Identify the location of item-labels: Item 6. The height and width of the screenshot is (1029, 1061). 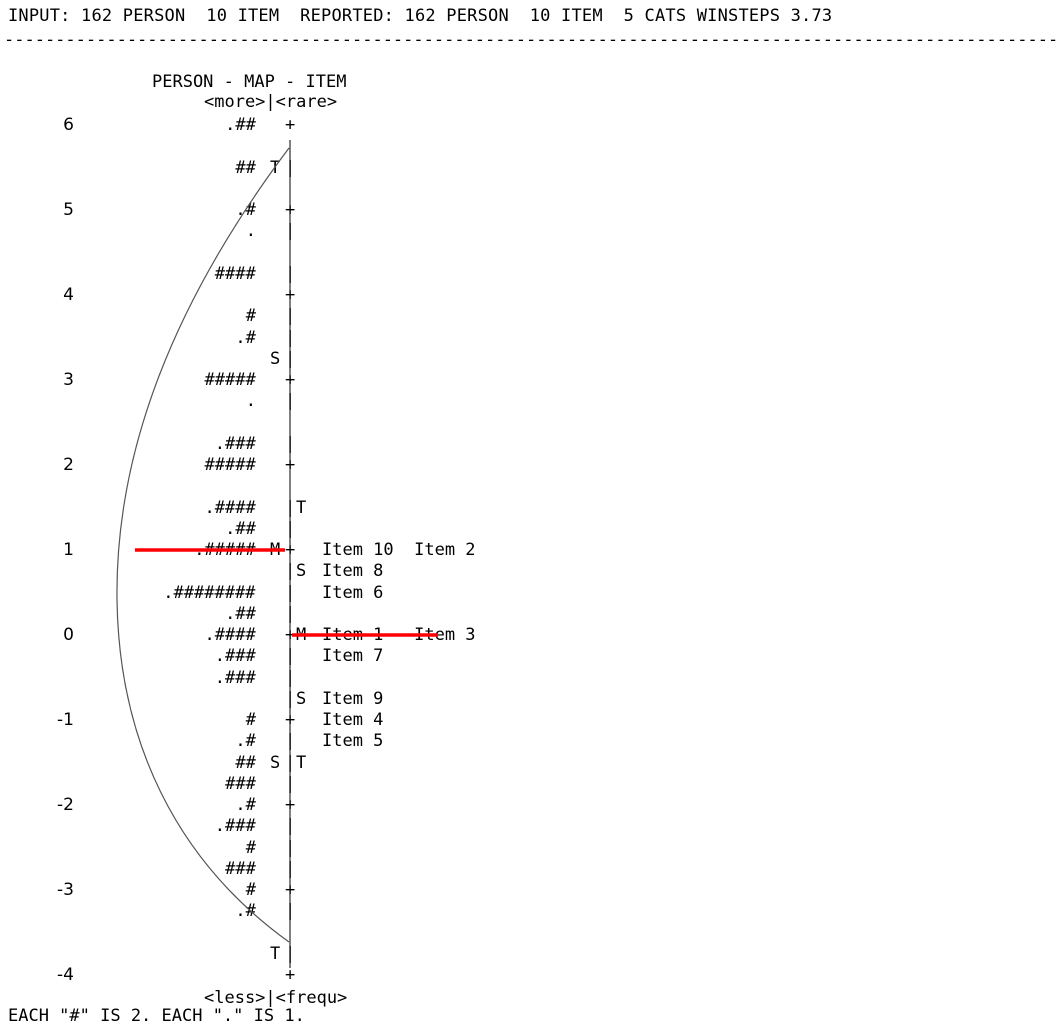
(353, 592).